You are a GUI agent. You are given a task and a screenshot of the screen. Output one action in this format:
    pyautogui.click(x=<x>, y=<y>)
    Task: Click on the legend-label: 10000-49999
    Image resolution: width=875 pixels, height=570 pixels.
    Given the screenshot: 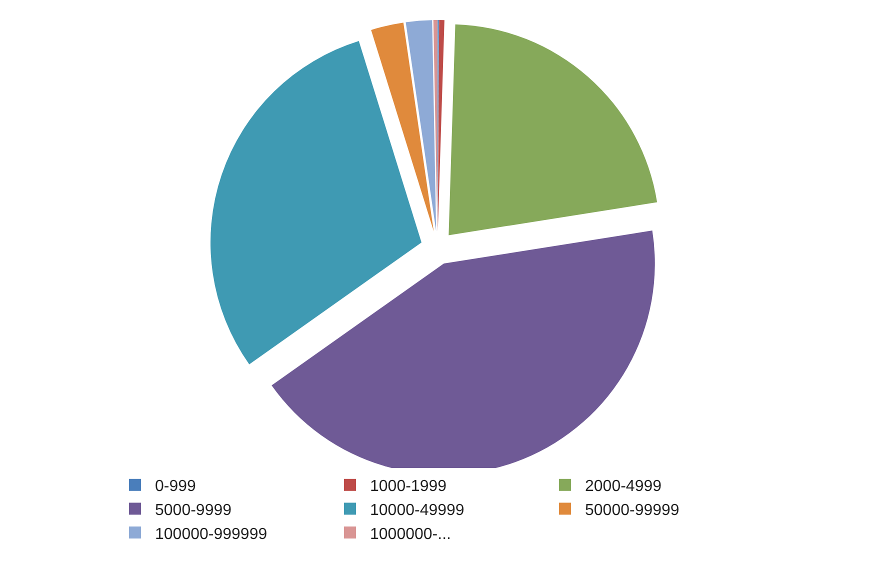 What is the action you would take?
    pyautogui.click(x=417, y=510)
    